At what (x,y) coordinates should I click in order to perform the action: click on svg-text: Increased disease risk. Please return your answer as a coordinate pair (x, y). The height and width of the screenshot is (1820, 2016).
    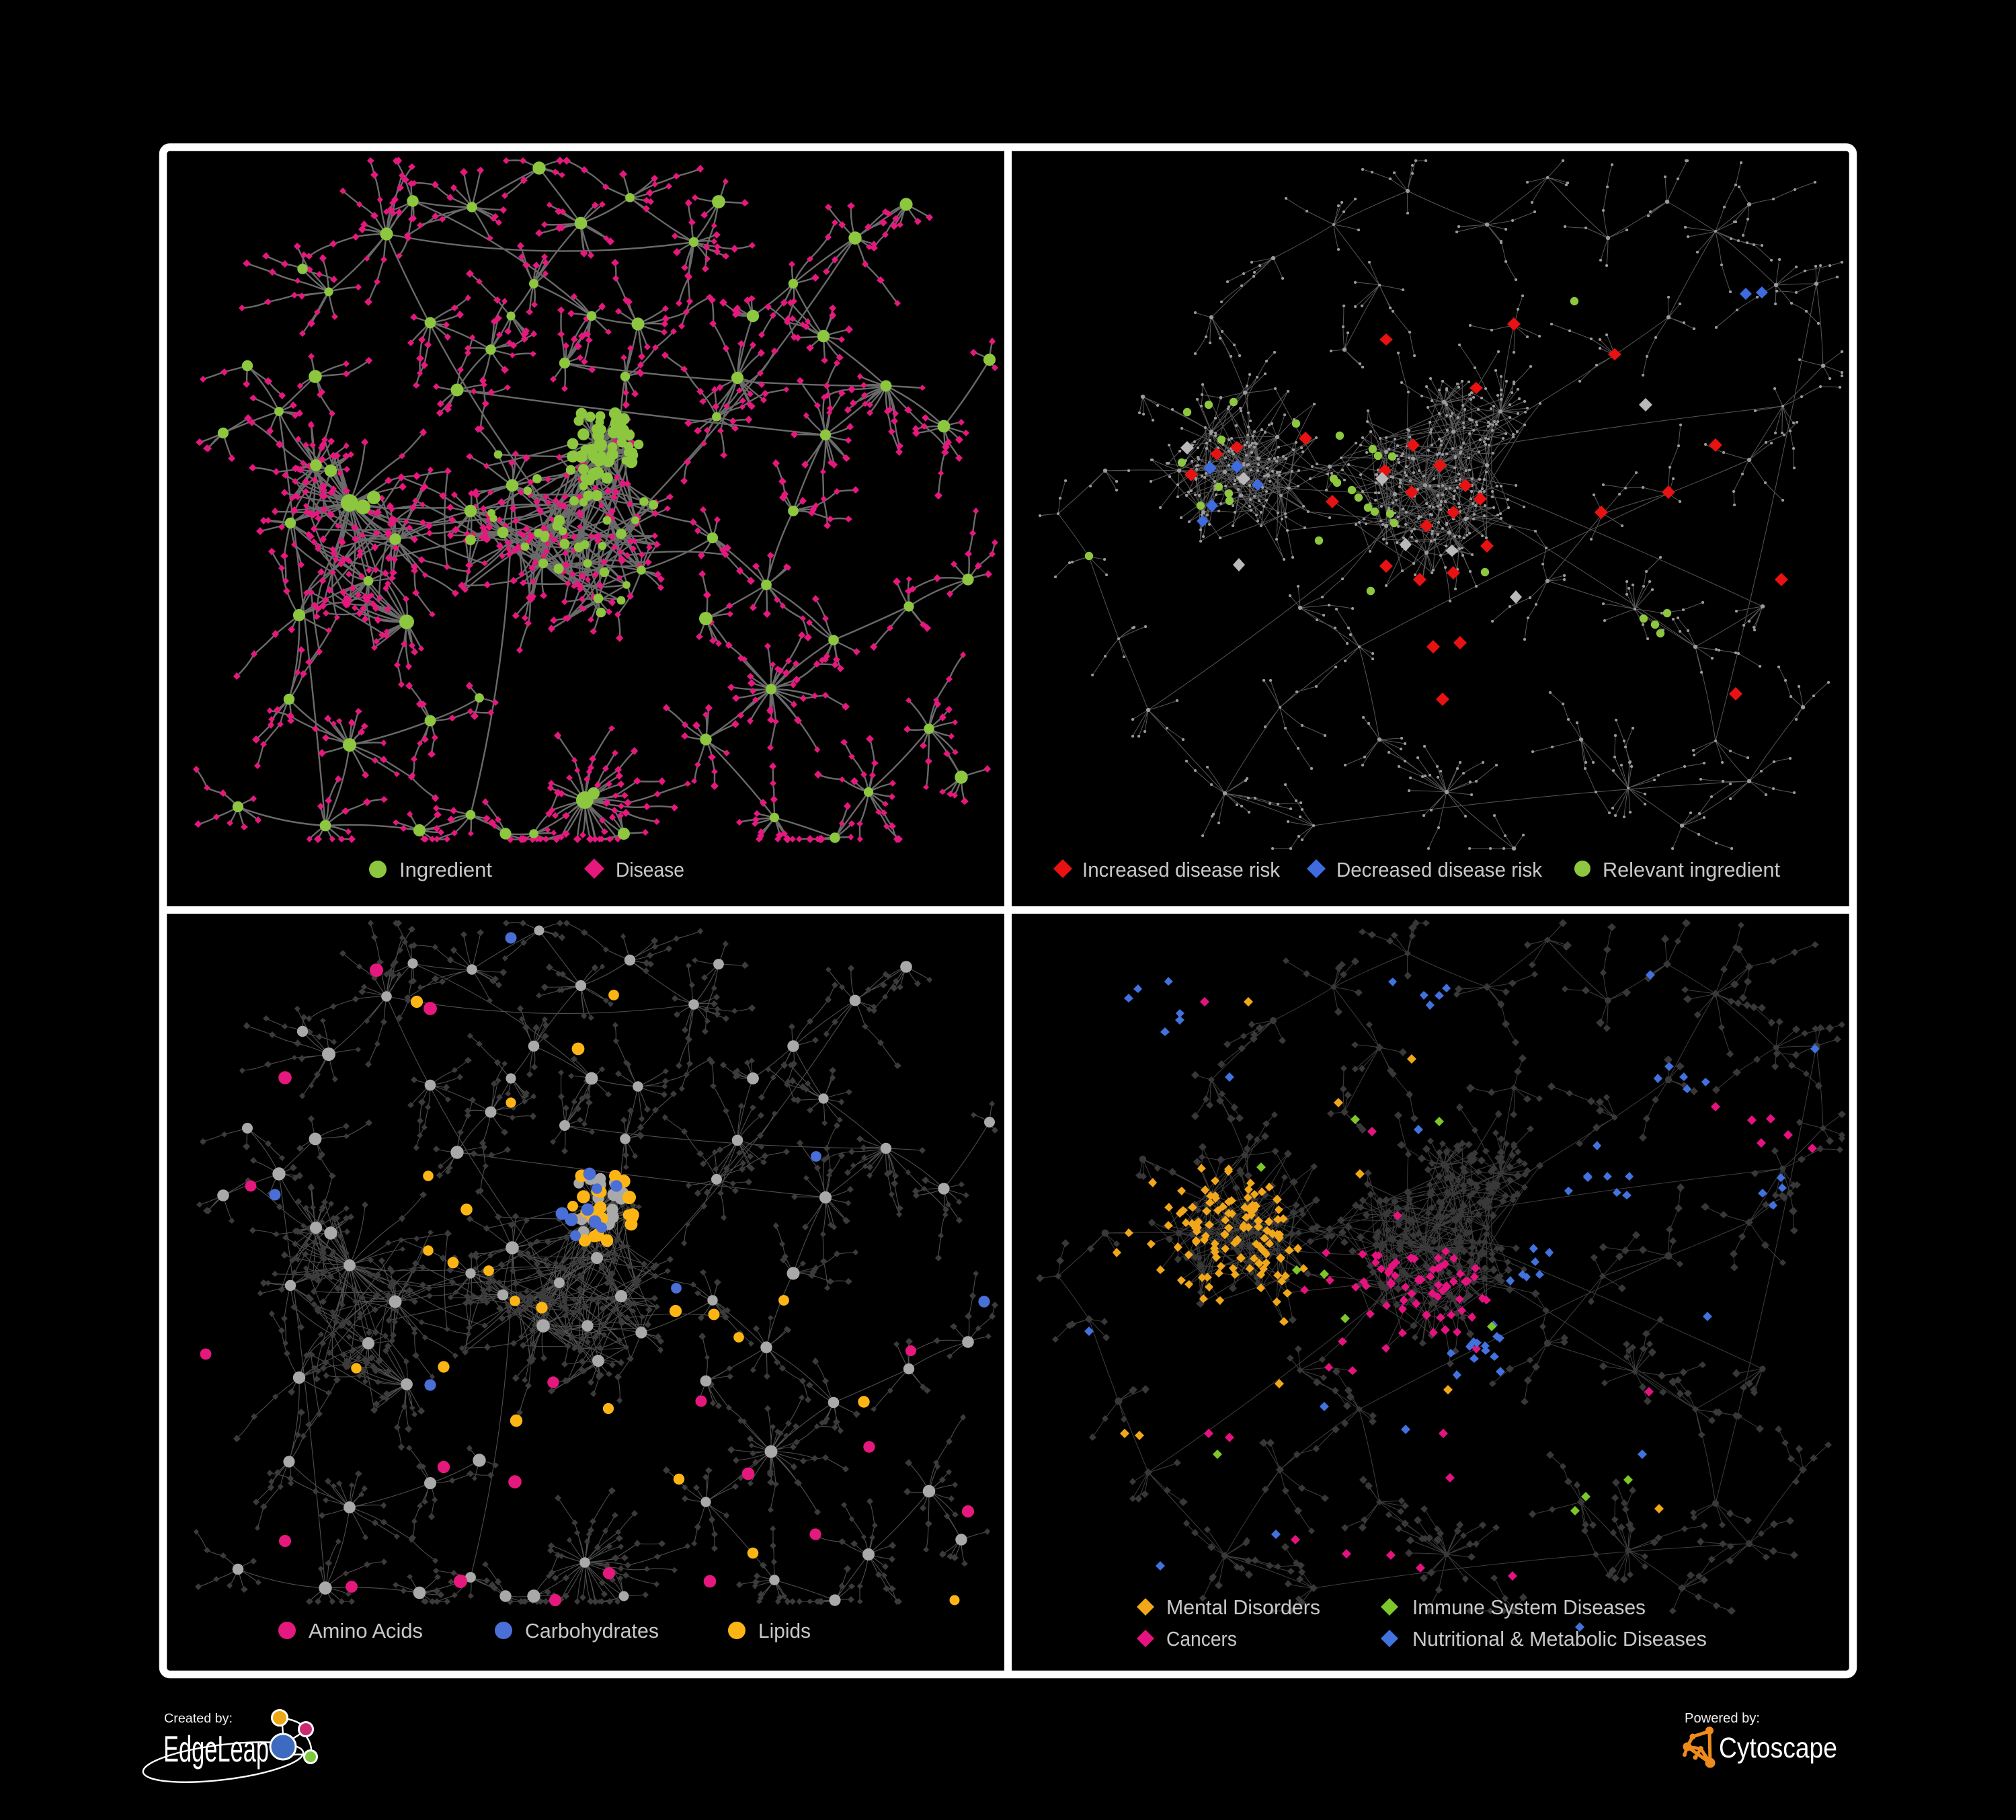
    Looking at the image, I should click on (1181, 869).